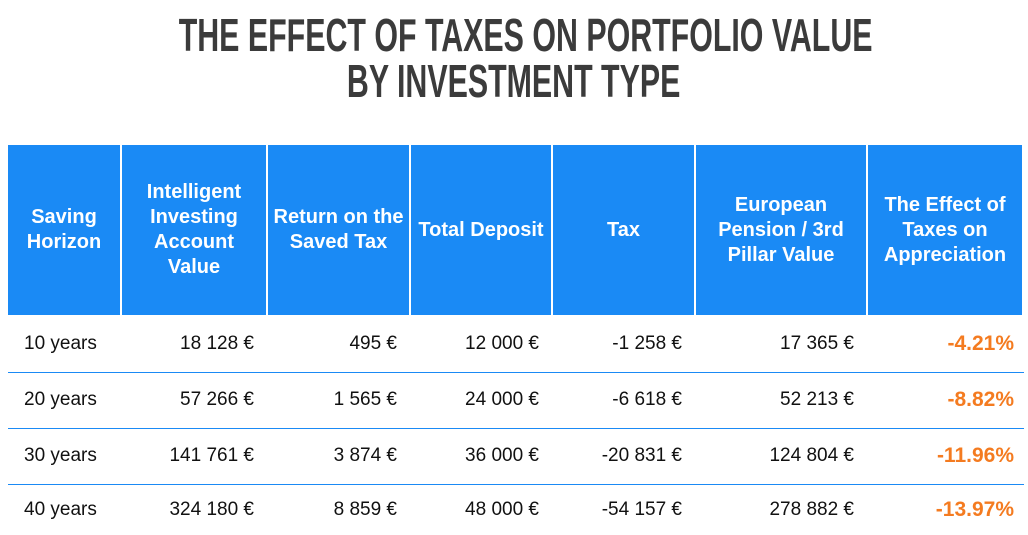  I want to click on table-cell: -20 831 €, so click(641, 455).